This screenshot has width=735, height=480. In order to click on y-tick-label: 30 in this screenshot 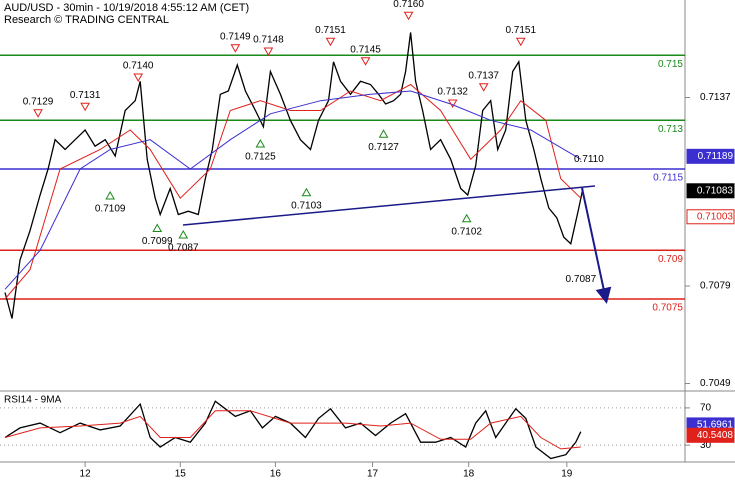, I will do `click(706, 445)`.